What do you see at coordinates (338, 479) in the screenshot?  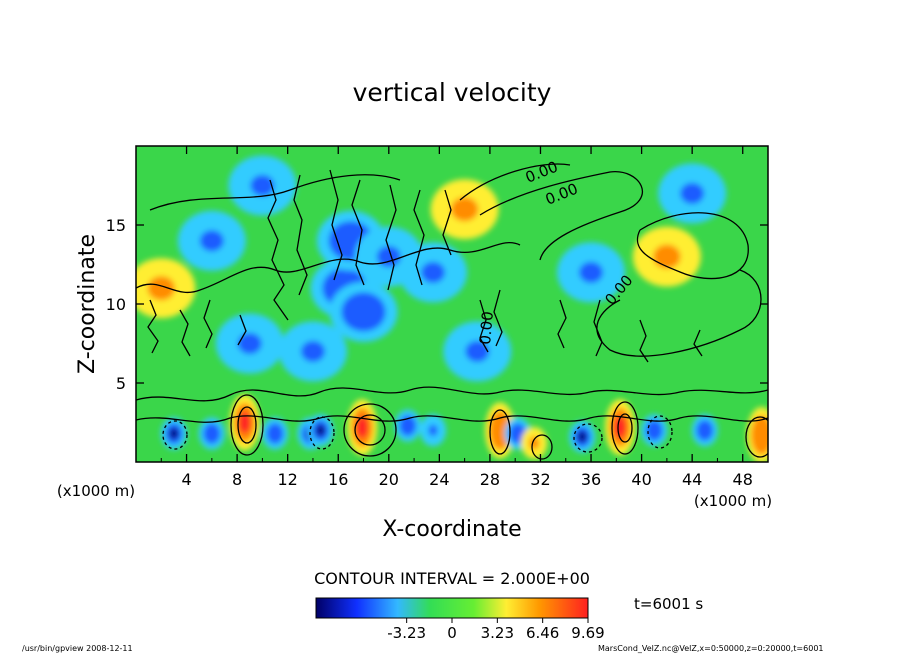 I see `x-tick-label: 16` at bounding box center [338, 479].